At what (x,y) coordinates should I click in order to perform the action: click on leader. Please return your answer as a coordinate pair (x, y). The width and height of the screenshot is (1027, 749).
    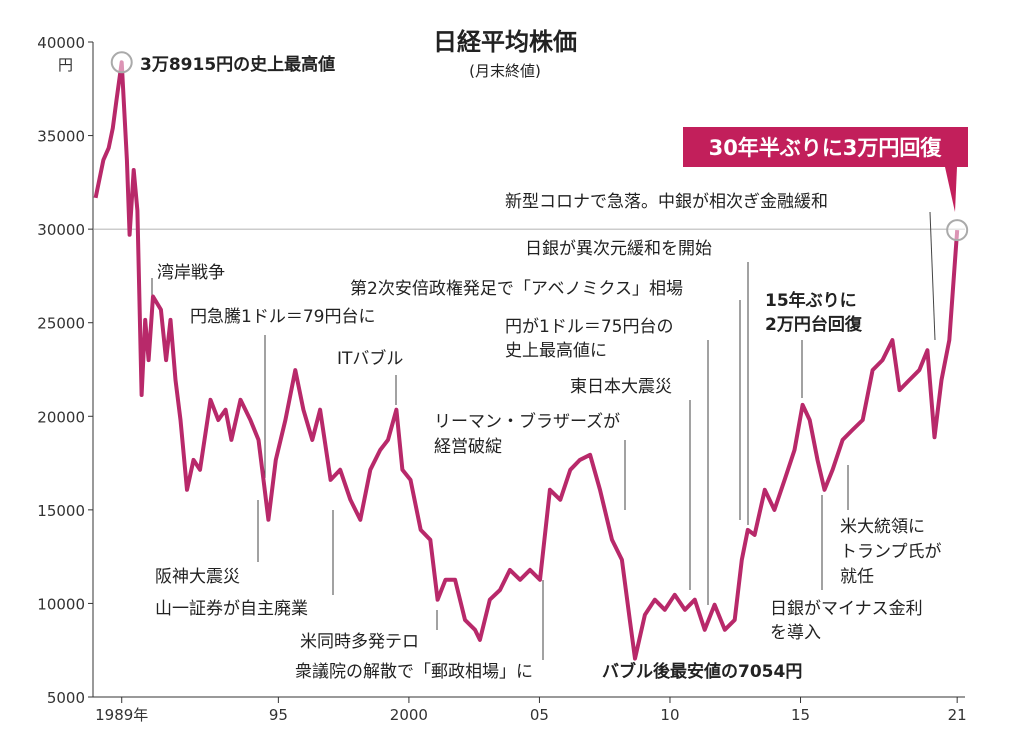
    Looking at the image, I should click on (932, 276).